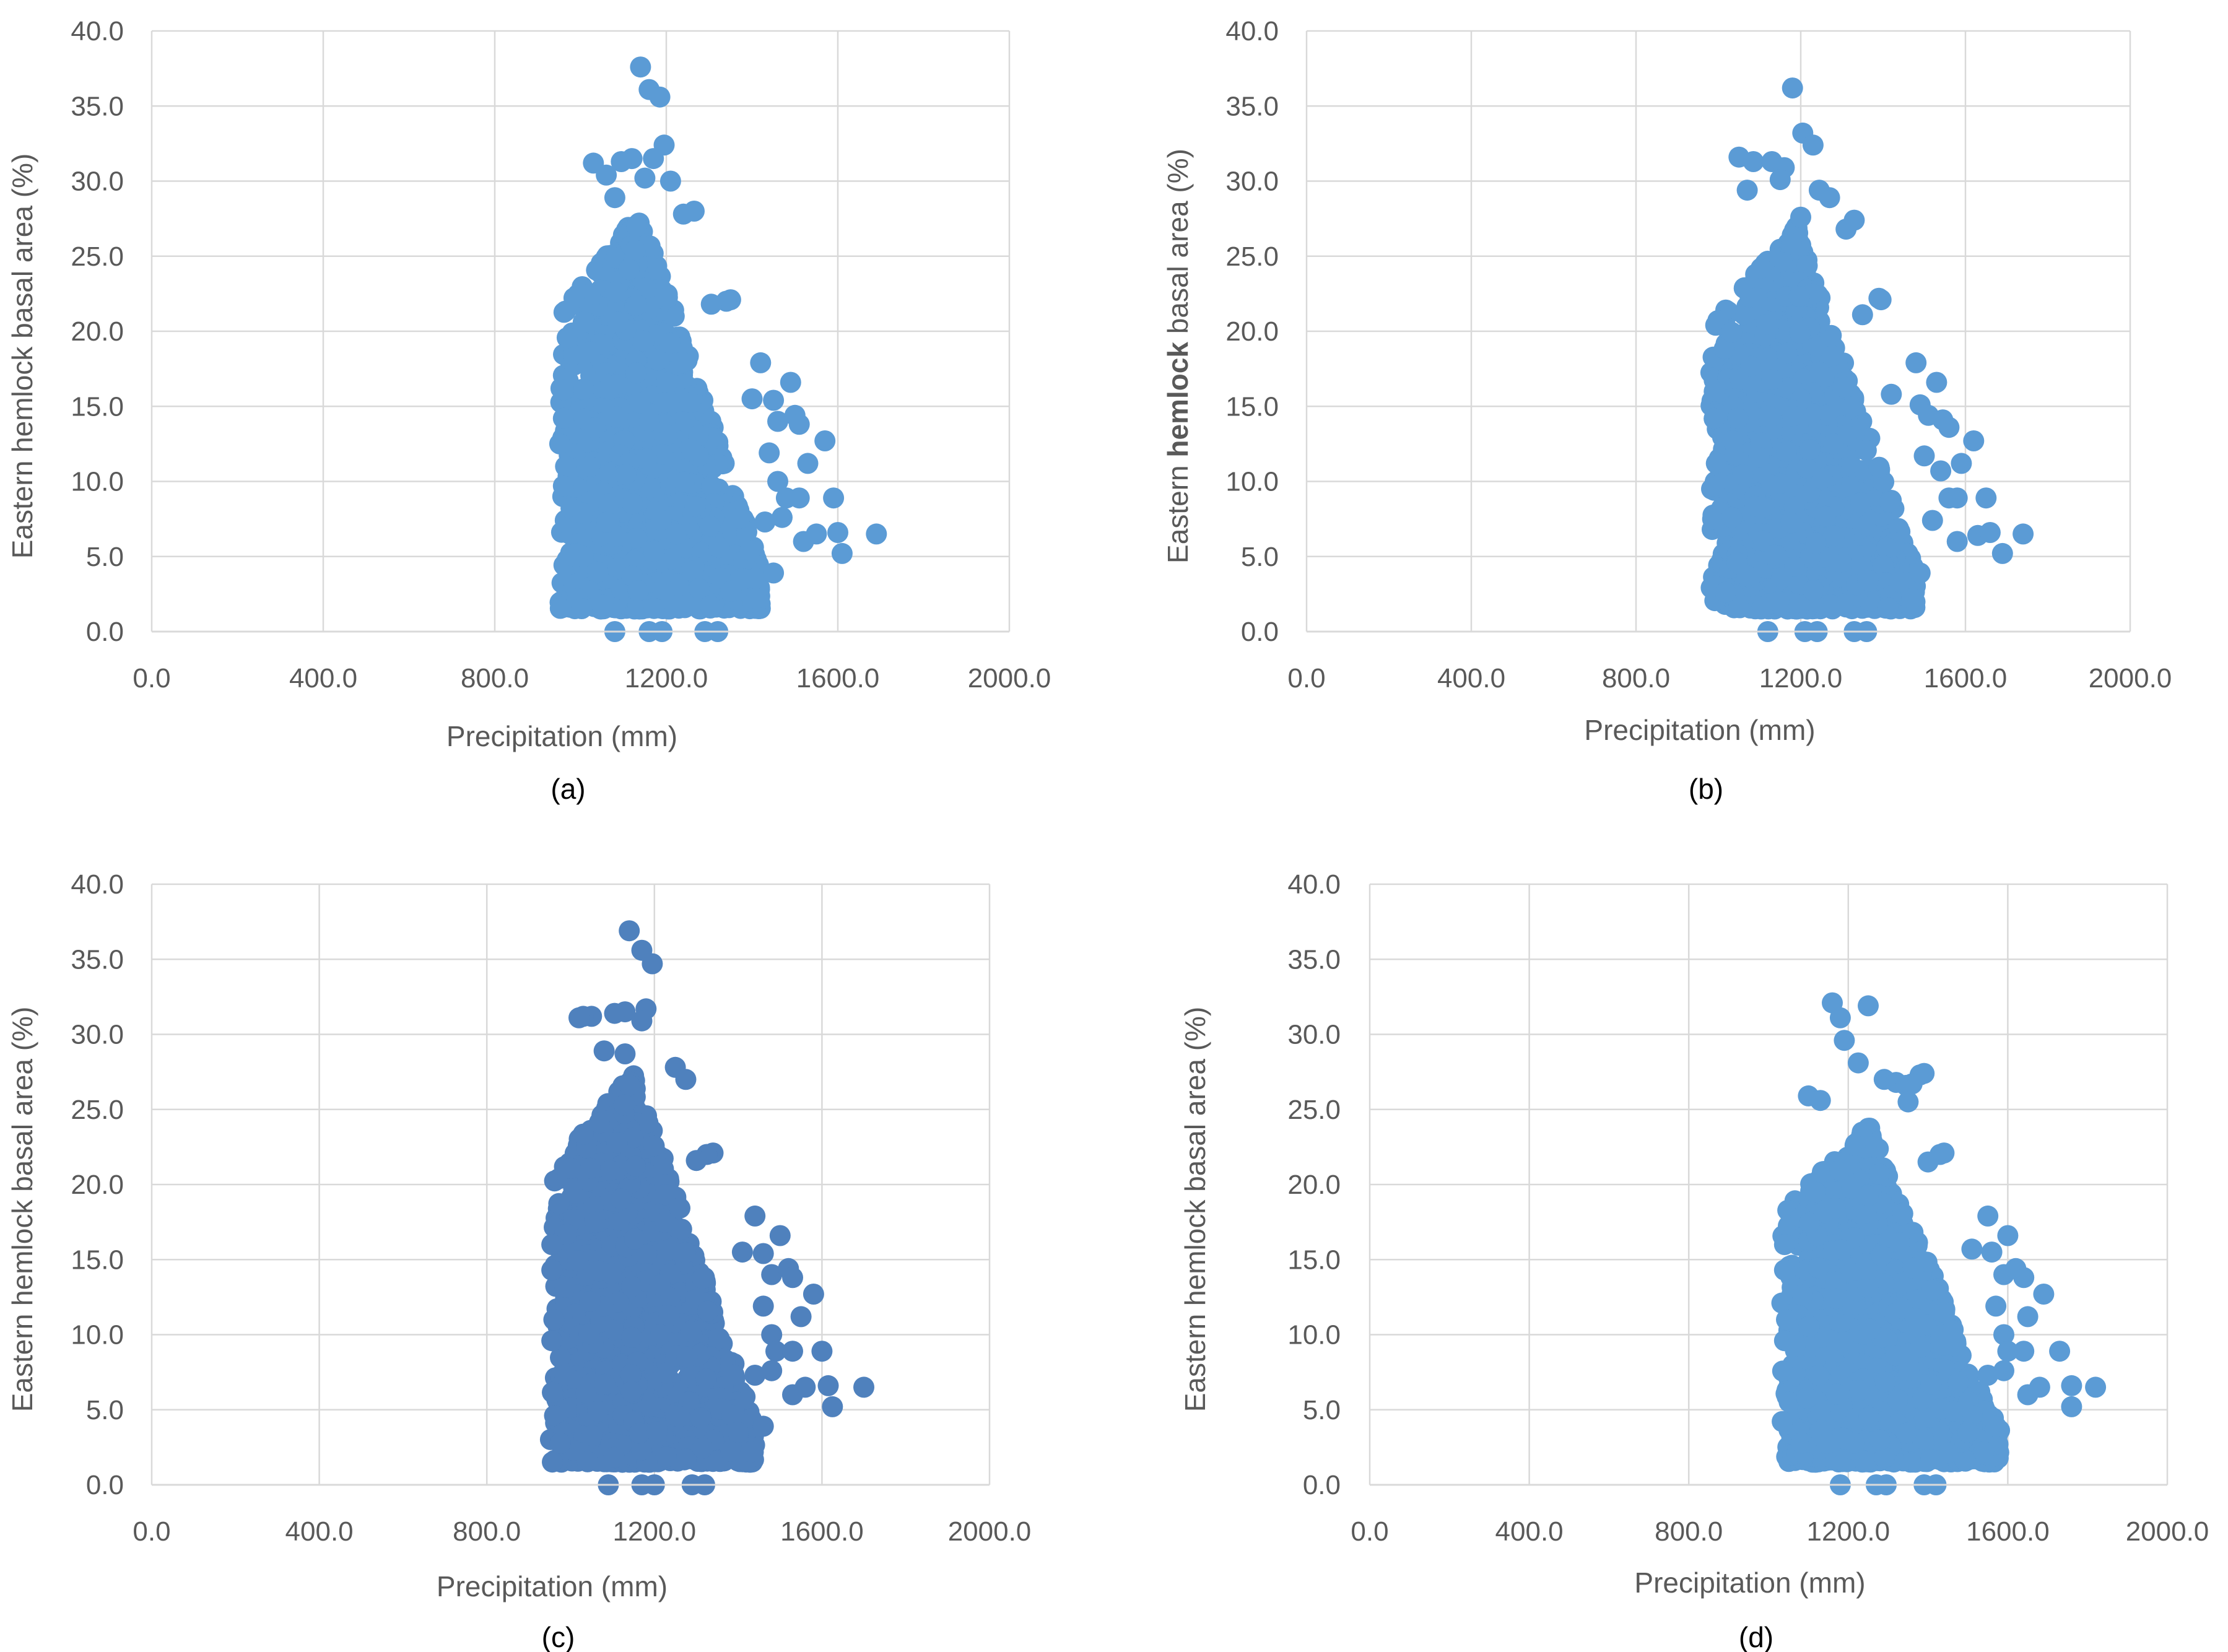 Image resolution: width=2228 pixels, height=1652 pixels. I want to click on y-tick-label: 35.0, so click(97, 106).